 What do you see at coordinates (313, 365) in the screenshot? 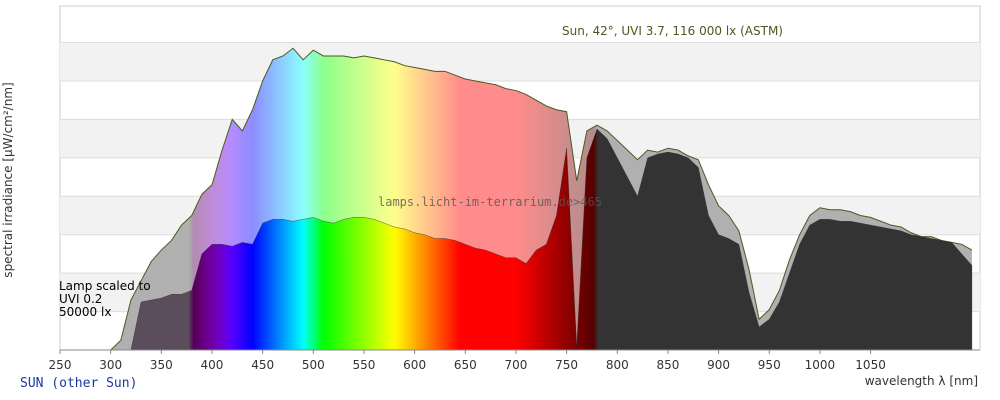
I see `x-tick-label: 500` at bounding box center [313, 365].